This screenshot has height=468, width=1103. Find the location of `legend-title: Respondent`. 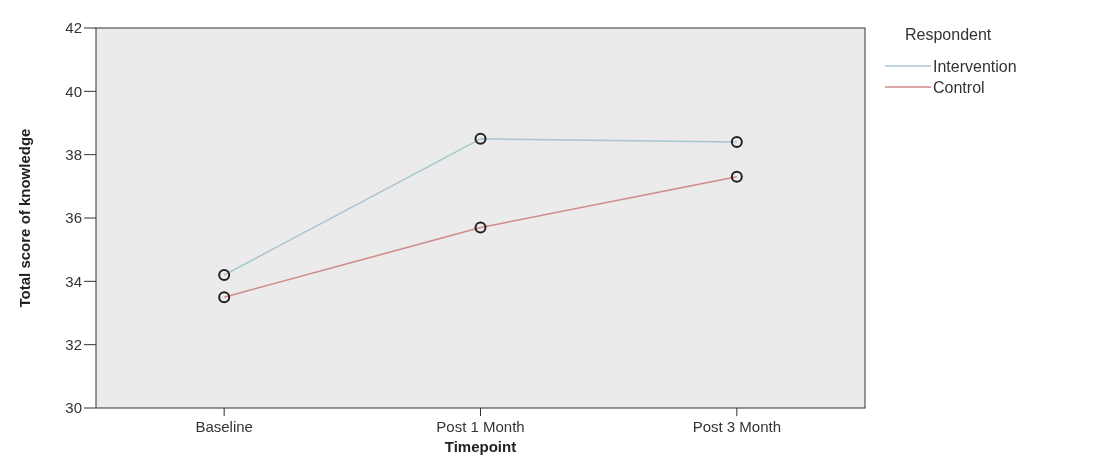

legend-title: Respondent is located at coordinates (948, 34).